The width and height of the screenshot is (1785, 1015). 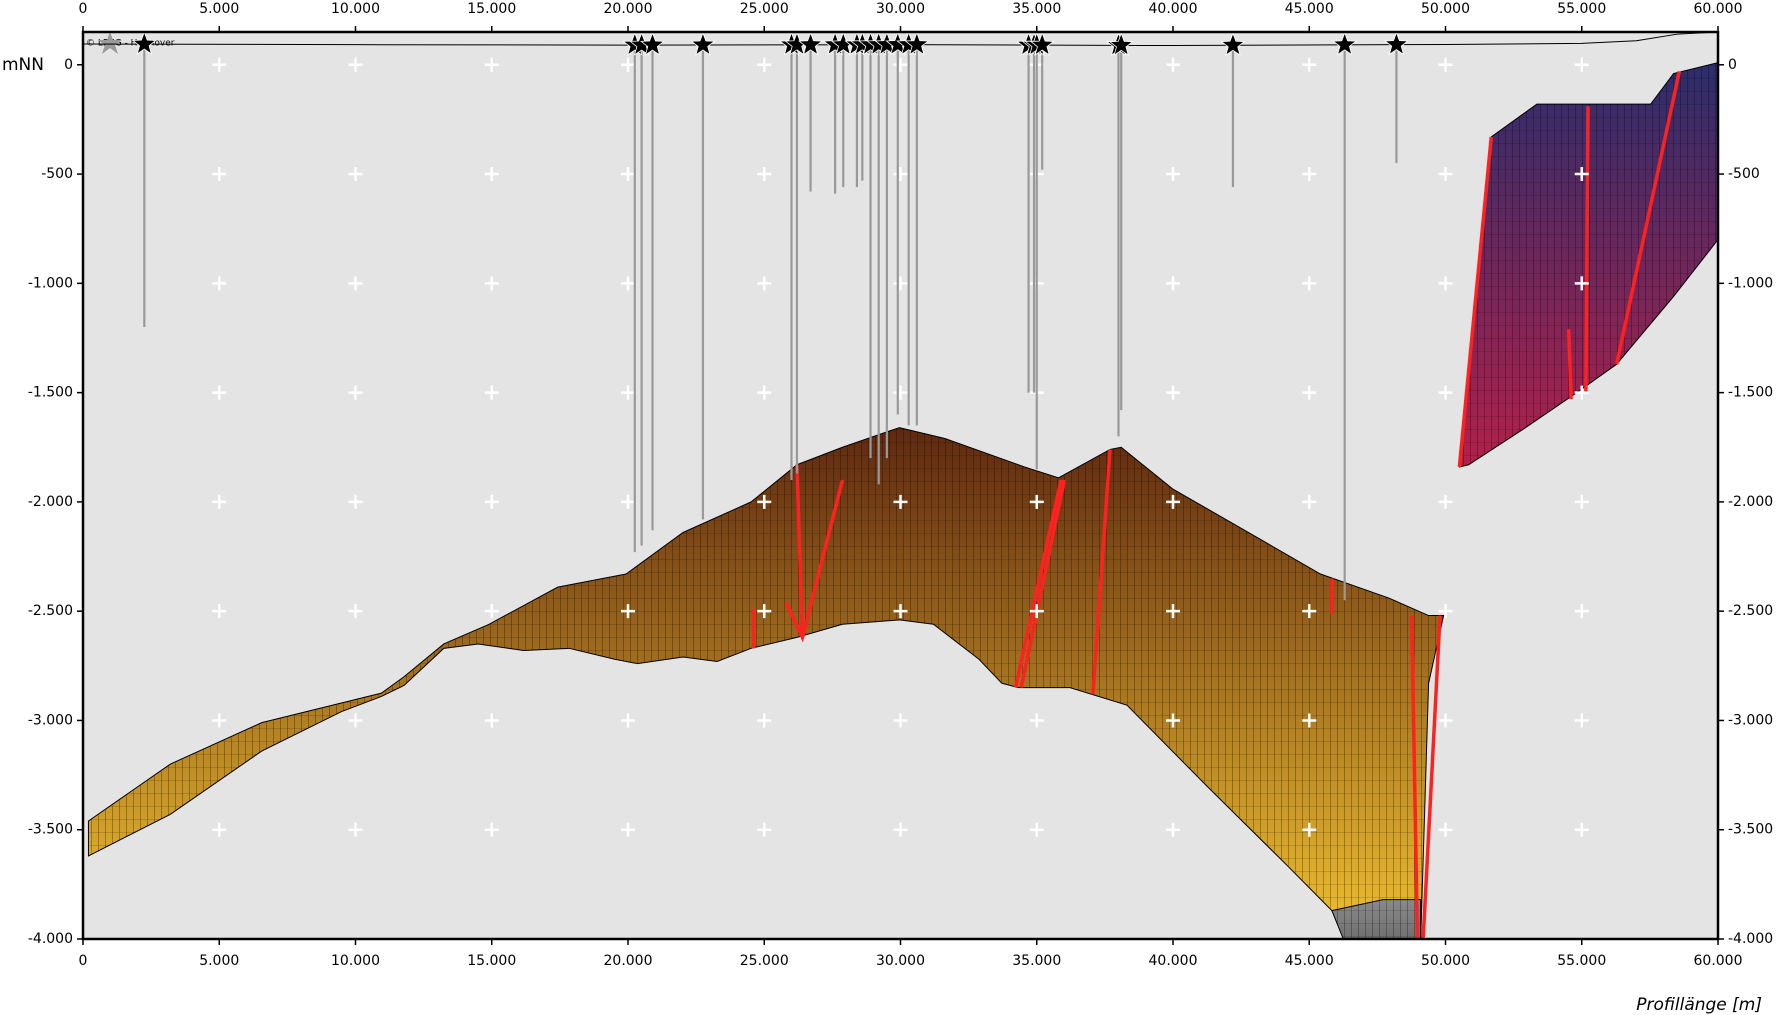 I want to click on y-tick-label-right: -1.500, so click(x=1750, y=393).